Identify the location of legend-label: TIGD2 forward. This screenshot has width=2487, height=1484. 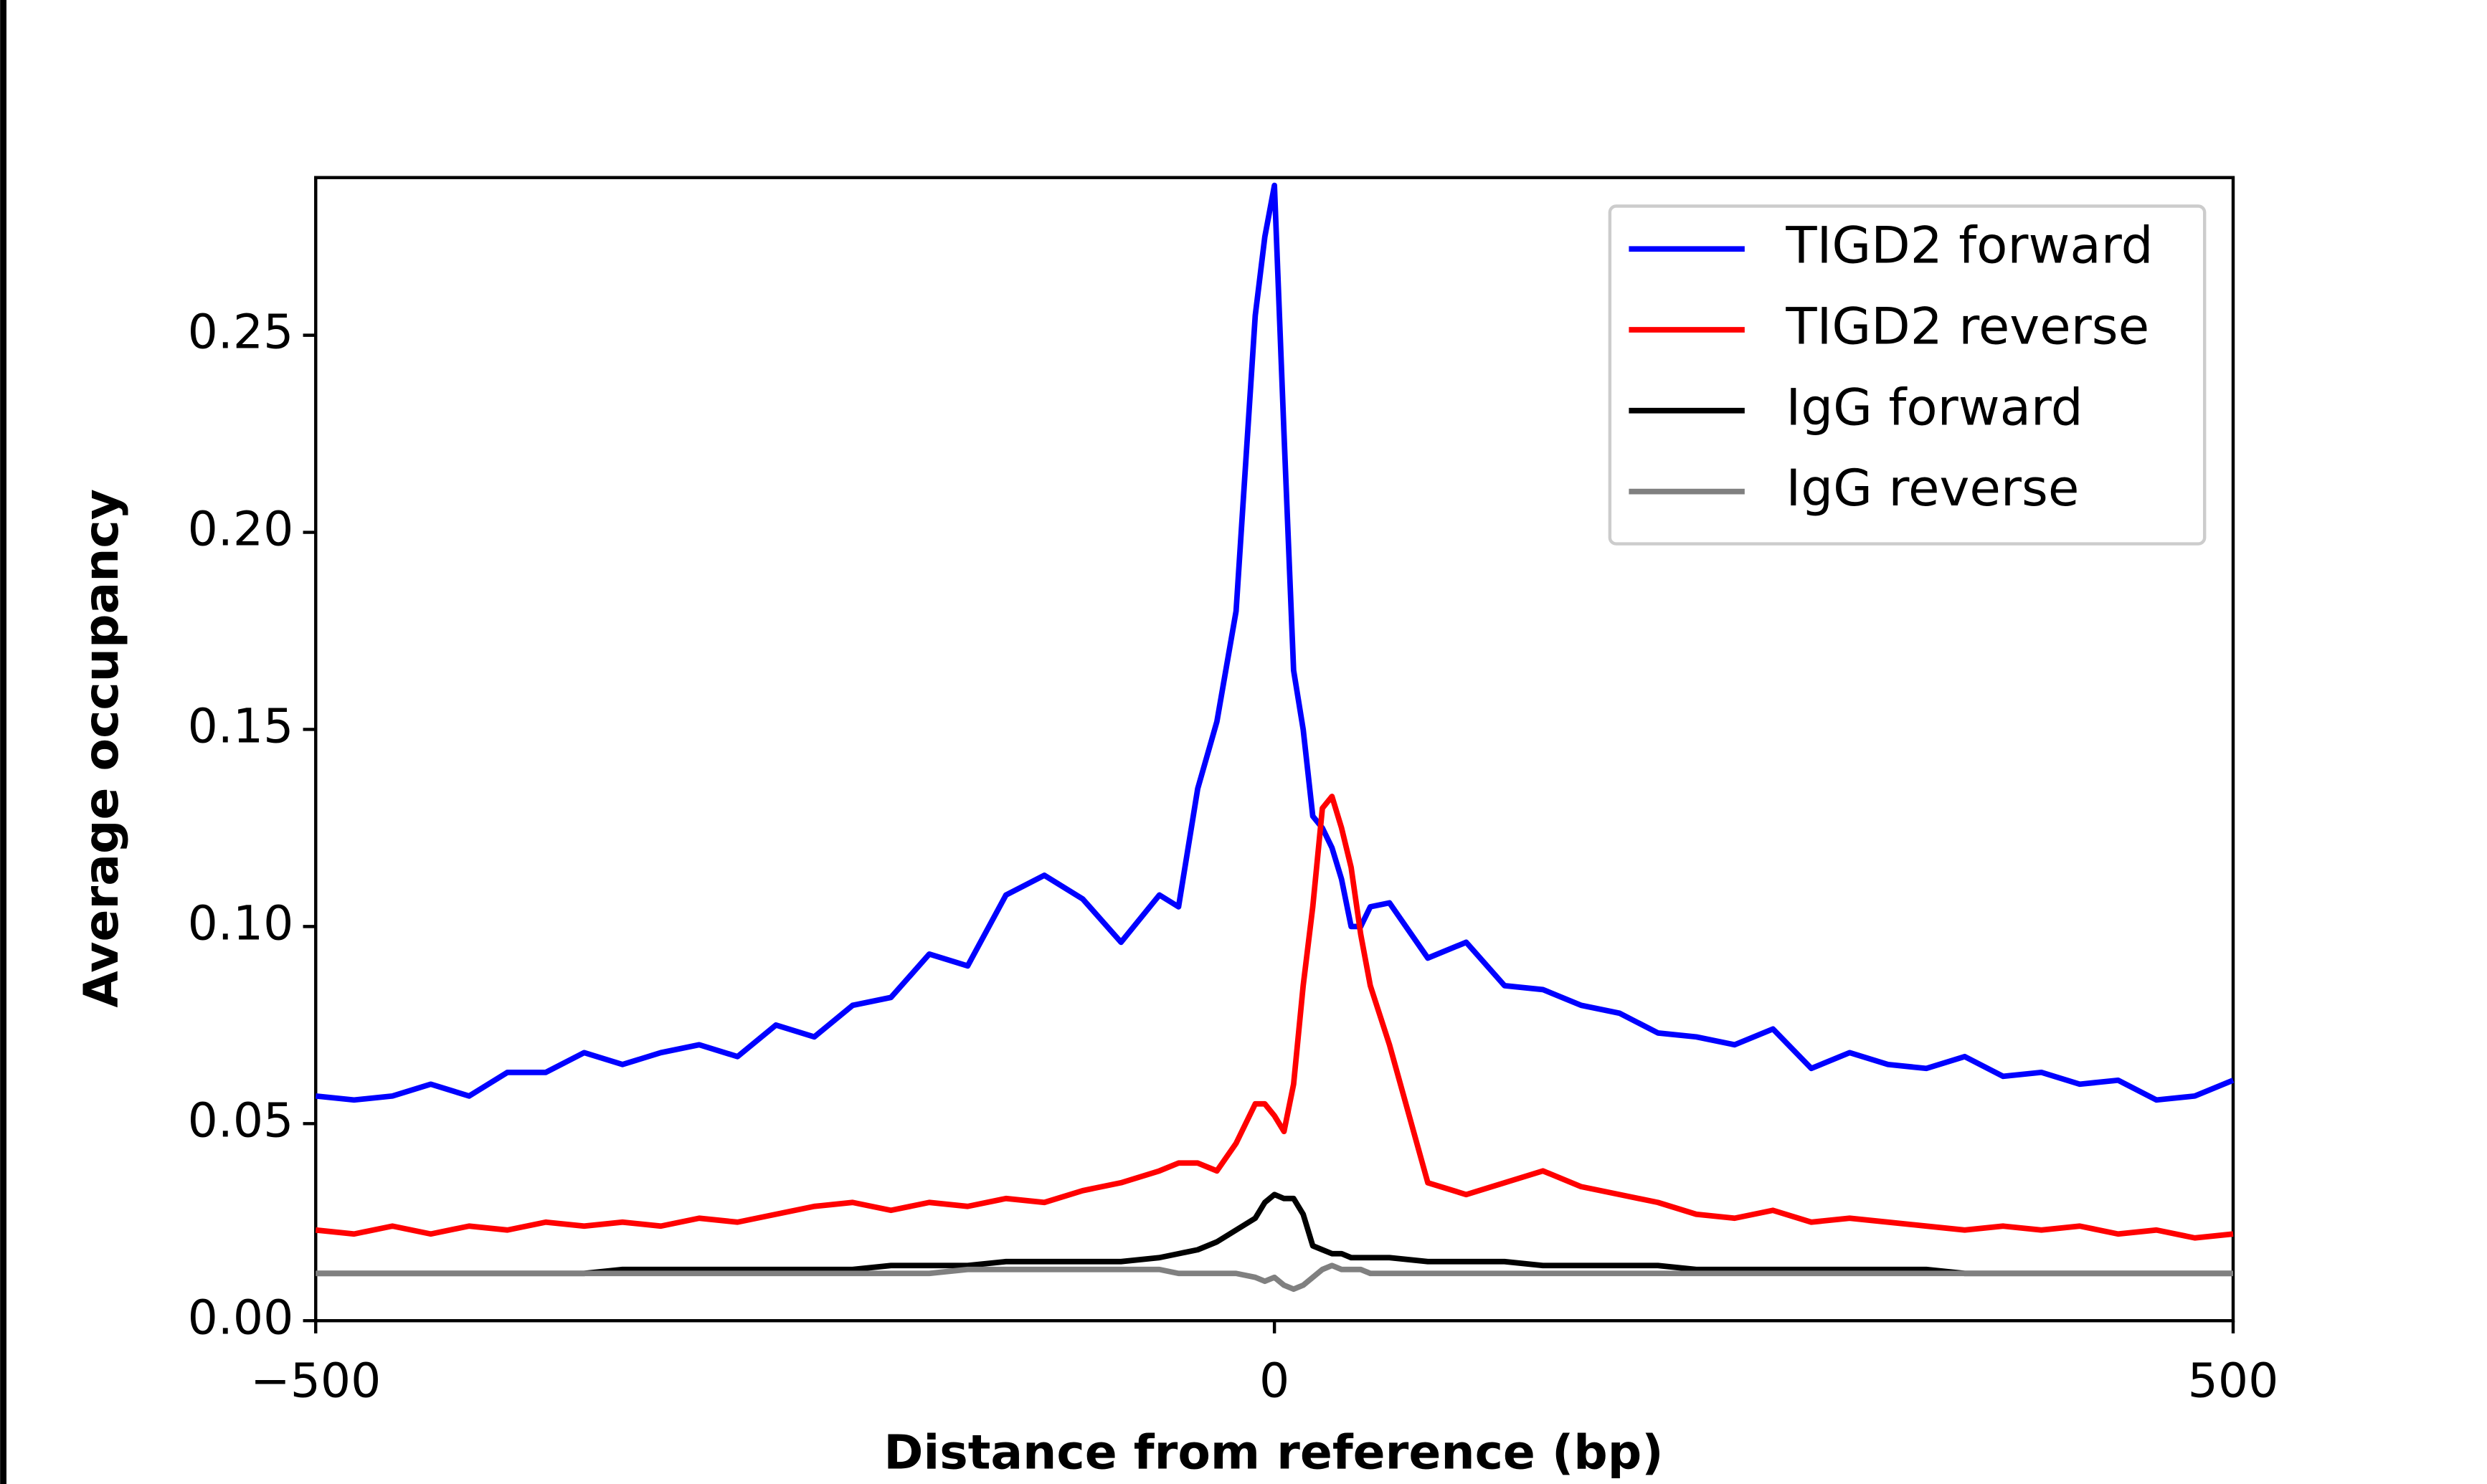
(1969, 245).